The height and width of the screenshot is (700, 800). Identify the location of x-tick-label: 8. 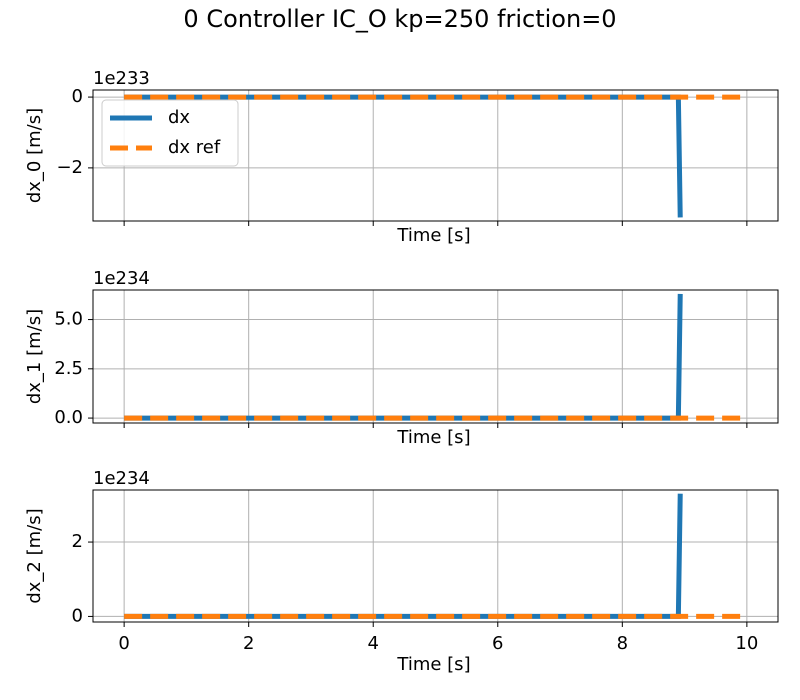
(622, 643).